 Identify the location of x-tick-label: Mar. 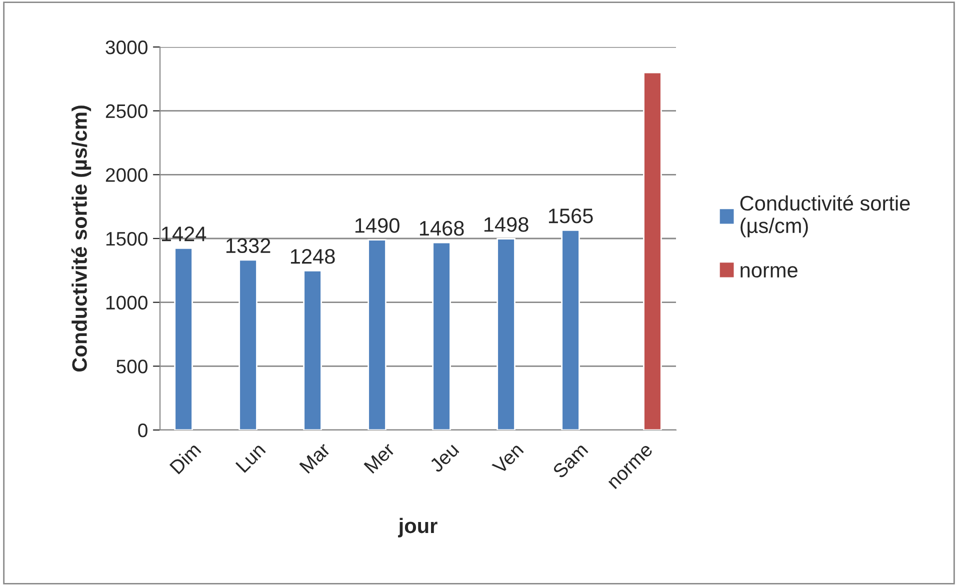
(315, 458).